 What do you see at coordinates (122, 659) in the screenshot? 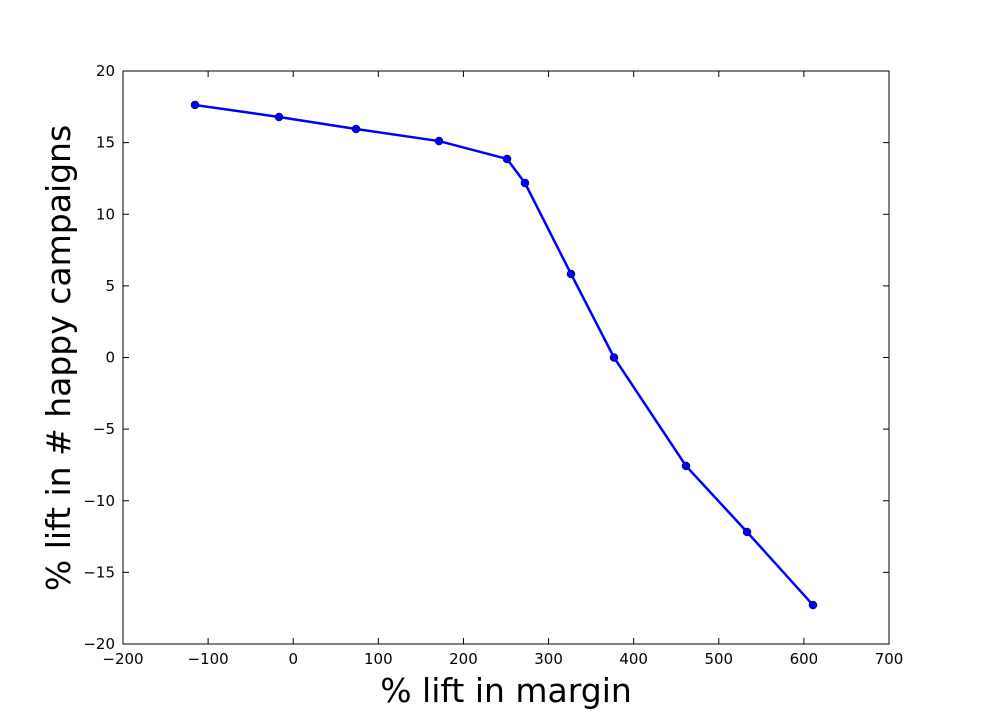
I see `x-tick-label: −200` at bounding box center [122, 659].